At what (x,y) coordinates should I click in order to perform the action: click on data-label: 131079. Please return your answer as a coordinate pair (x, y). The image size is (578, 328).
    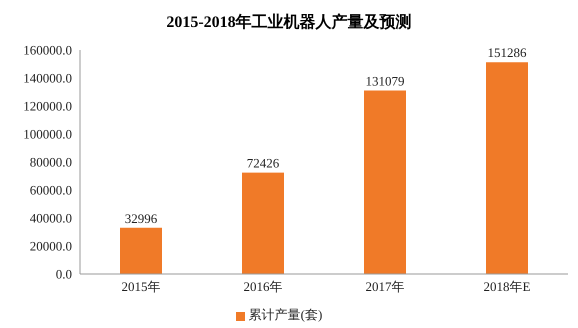
    Looking at the image, I should click on (385, 80).